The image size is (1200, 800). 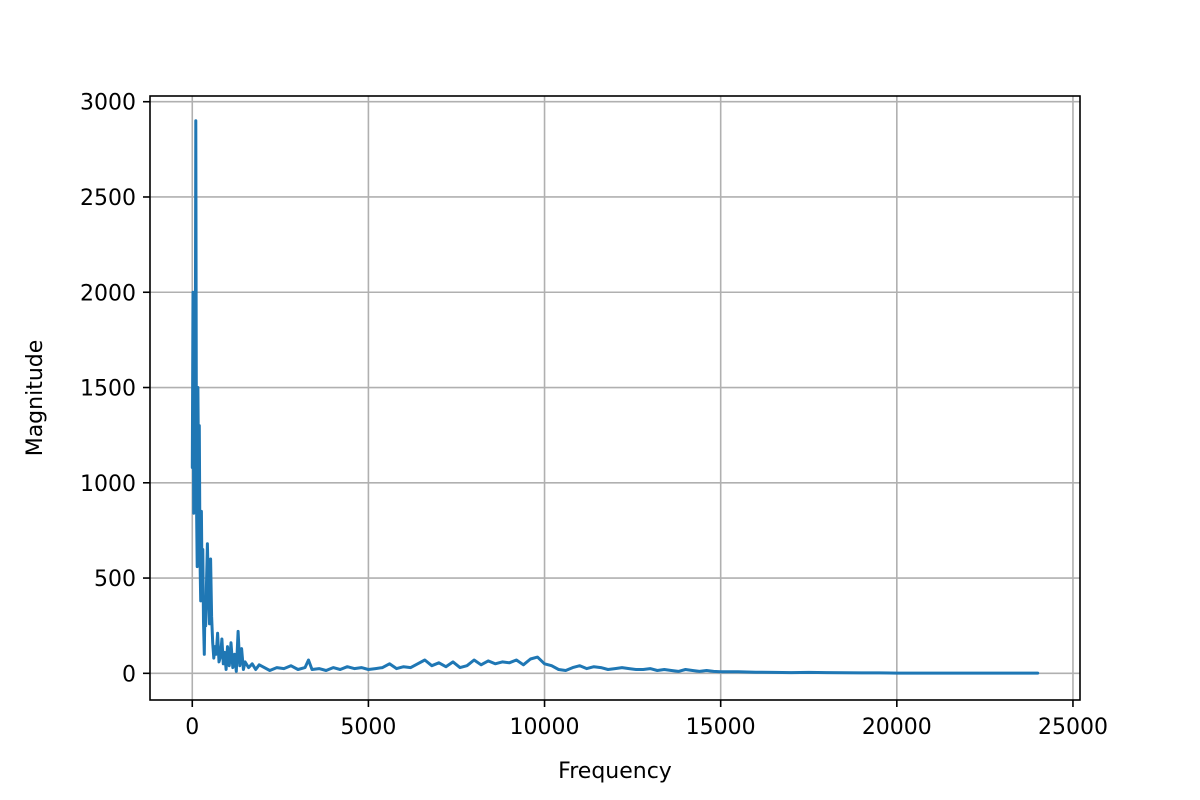 What do you see at coordinates (115, 579) in the screenshot?
I see `y-tick-label: 500` at bounding box center [115, 579].